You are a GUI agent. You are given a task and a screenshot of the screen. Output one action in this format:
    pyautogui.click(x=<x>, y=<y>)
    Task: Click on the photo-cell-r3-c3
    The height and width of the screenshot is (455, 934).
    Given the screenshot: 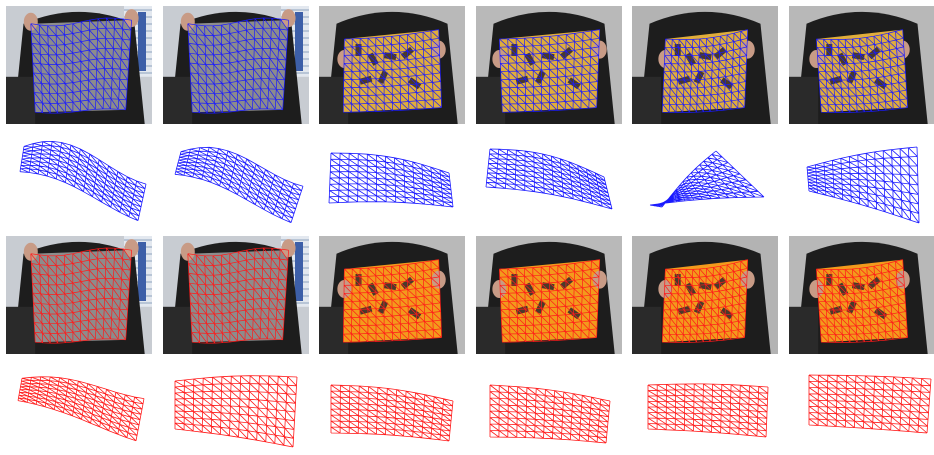 What is the action you would take?
    pyautogui.click(x=392, y=295)
    